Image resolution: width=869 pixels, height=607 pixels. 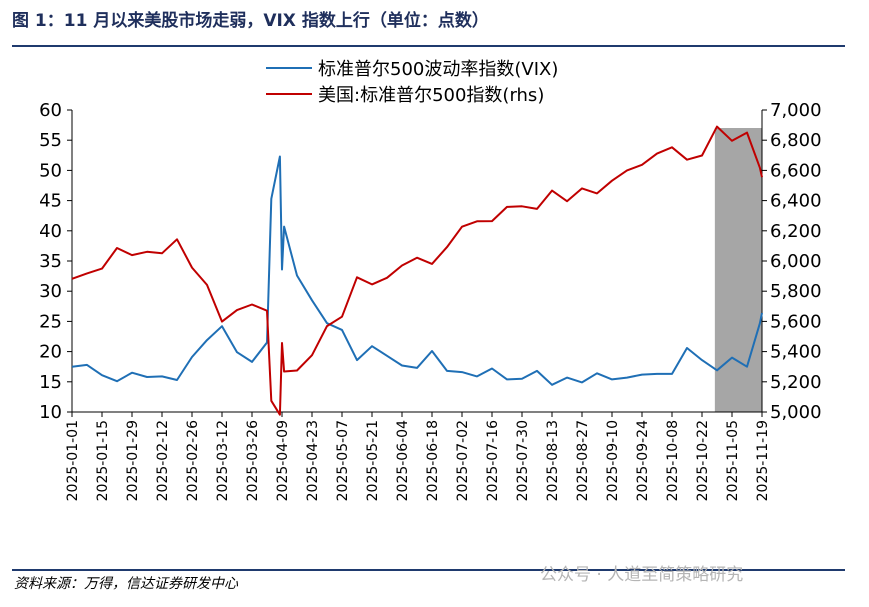 What do you see at coordinates (313, 460) in the screenshot?
I see `x-tick-label: 2025-04-23` at bounding box center [313, 460].